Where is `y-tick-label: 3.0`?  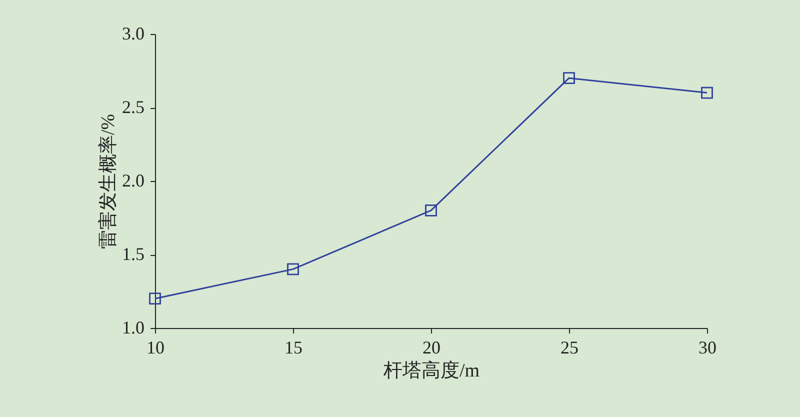 y-tick-label: 3.0 is located at coordinates (133, 34).